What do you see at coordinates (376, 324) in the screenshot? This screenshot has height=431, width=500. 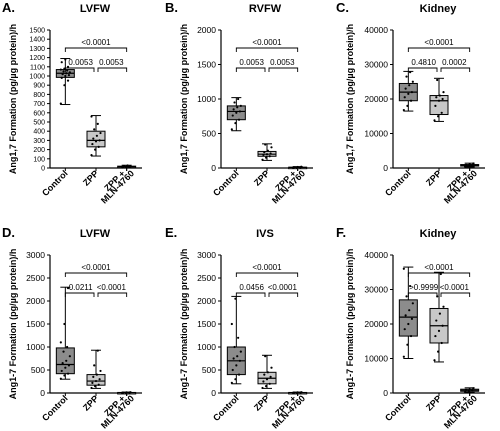 I see `y-tick-label: 20000` at bounding box center [376, 324].